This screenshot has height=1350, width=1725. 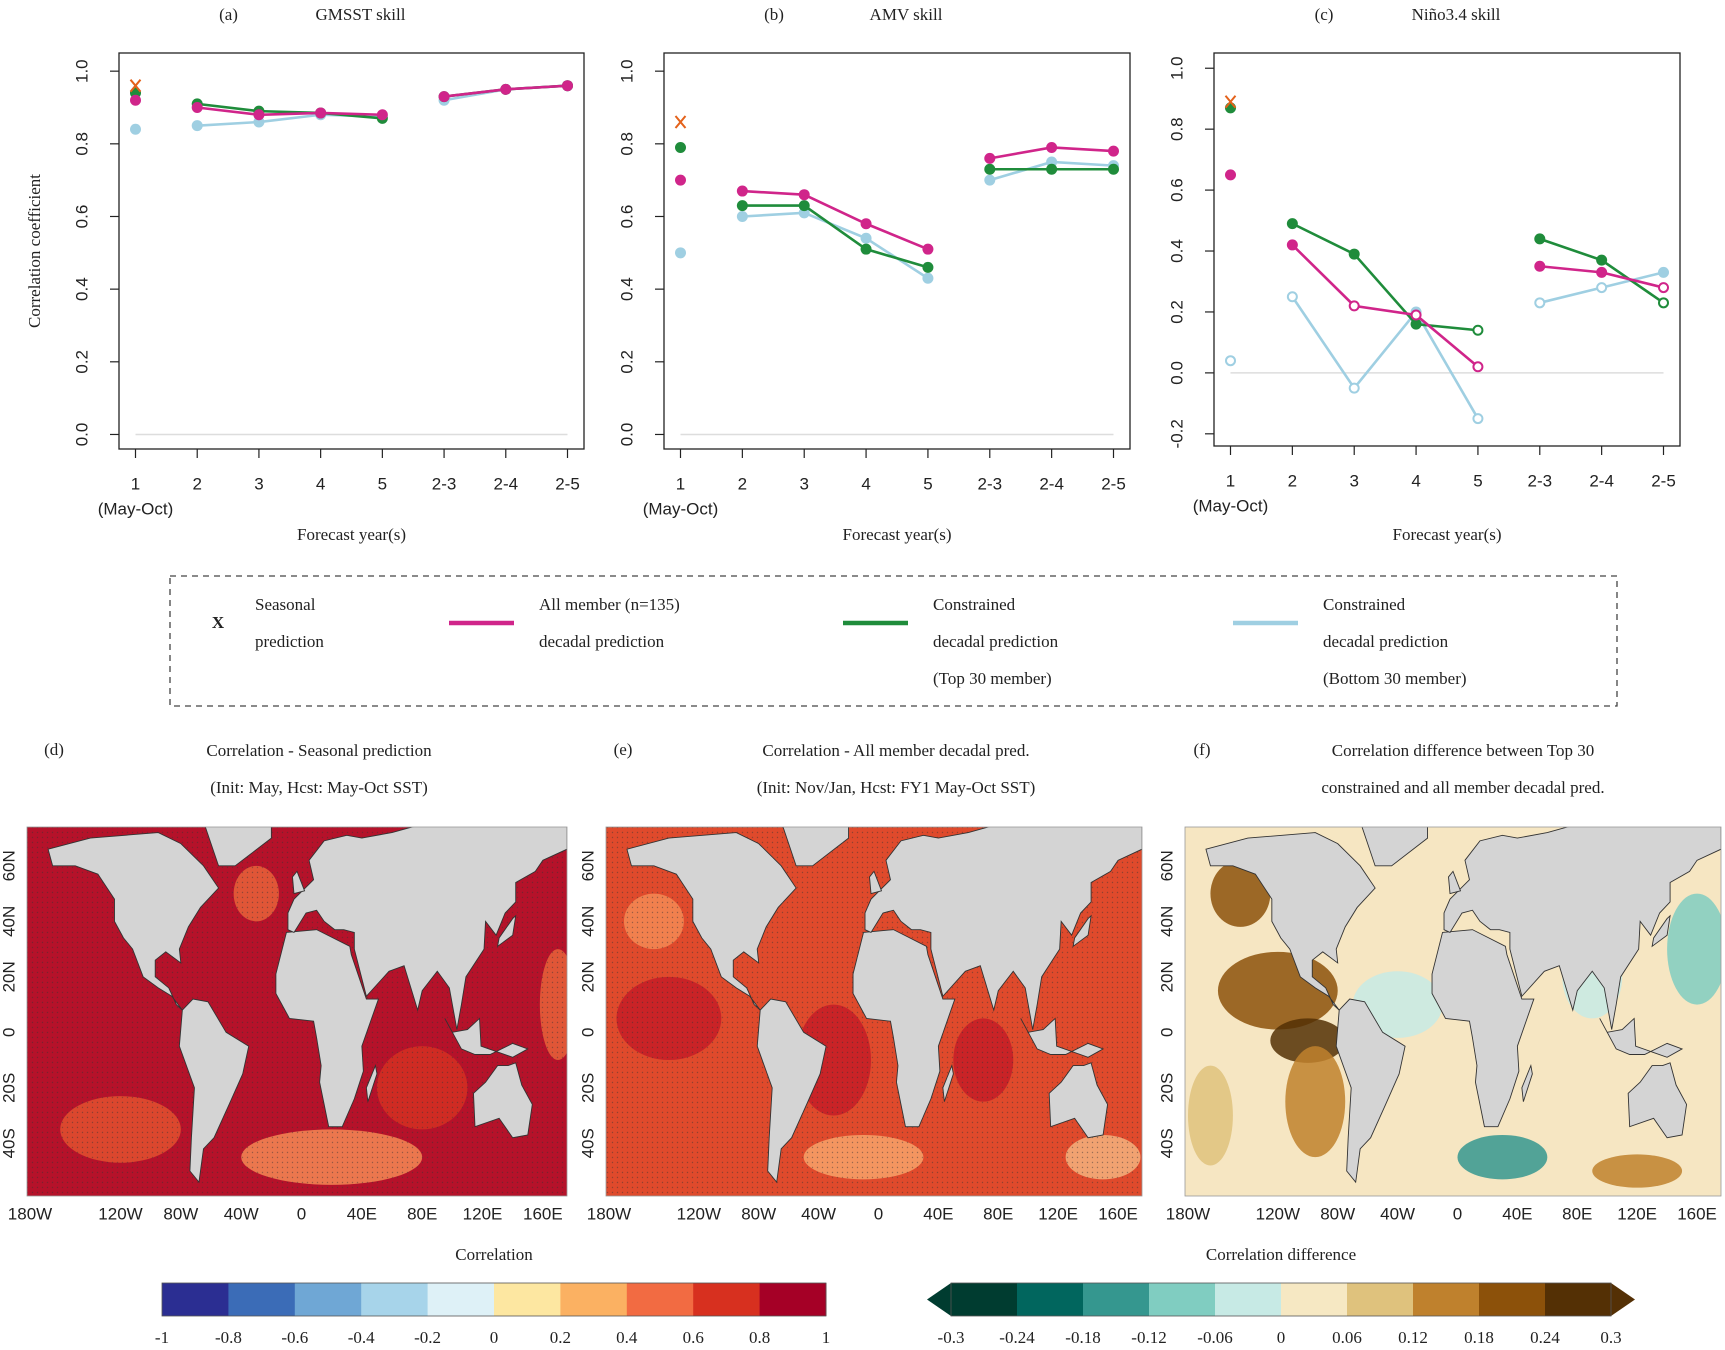 I want to click on legend-label: All member (n=135) decadal prediction, so click(x=609, y=623).